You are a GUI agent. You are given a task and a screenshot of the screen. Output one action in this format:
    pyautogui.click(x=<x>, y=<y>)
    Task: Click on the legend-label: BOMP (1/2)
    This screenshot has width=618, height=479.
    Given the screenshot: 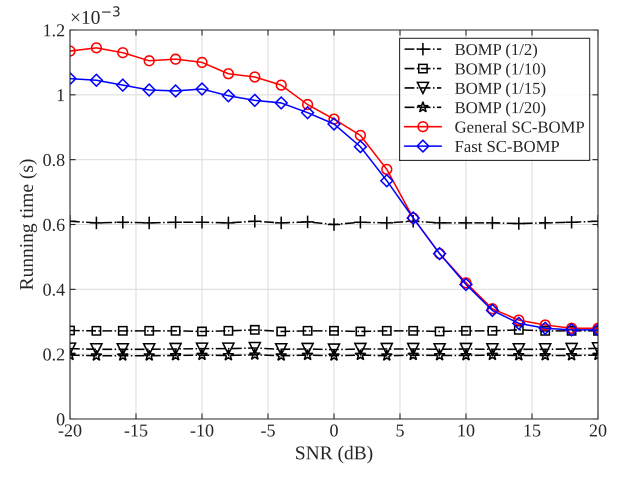 What is the action you would take?
    pyautogui.click(x=496, y=51)
    